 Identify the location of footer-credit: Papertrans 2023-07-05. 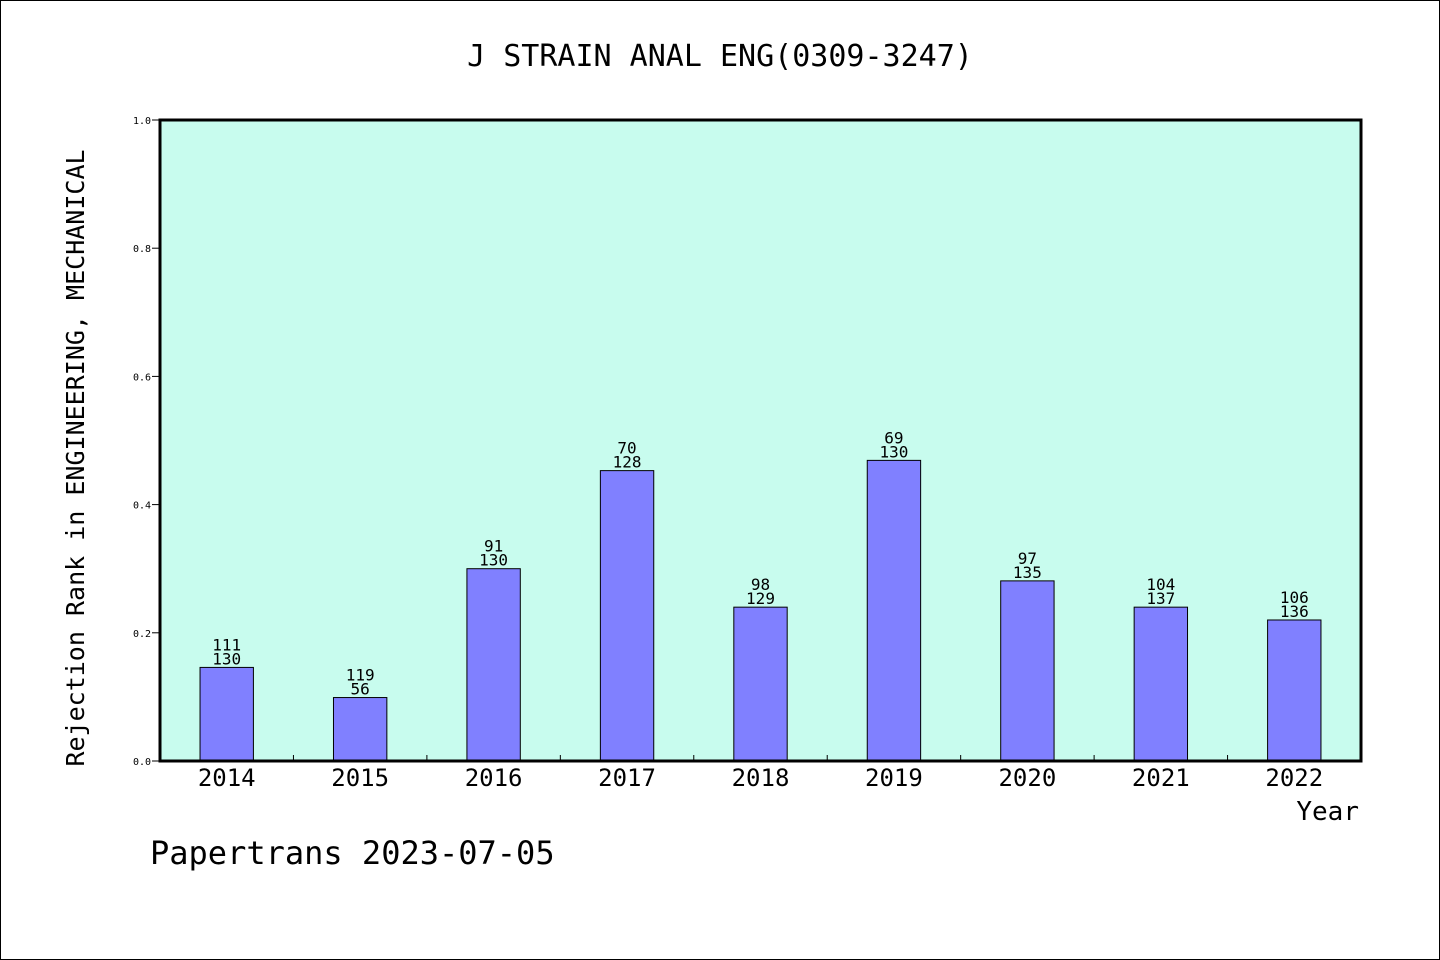
(352, 853).